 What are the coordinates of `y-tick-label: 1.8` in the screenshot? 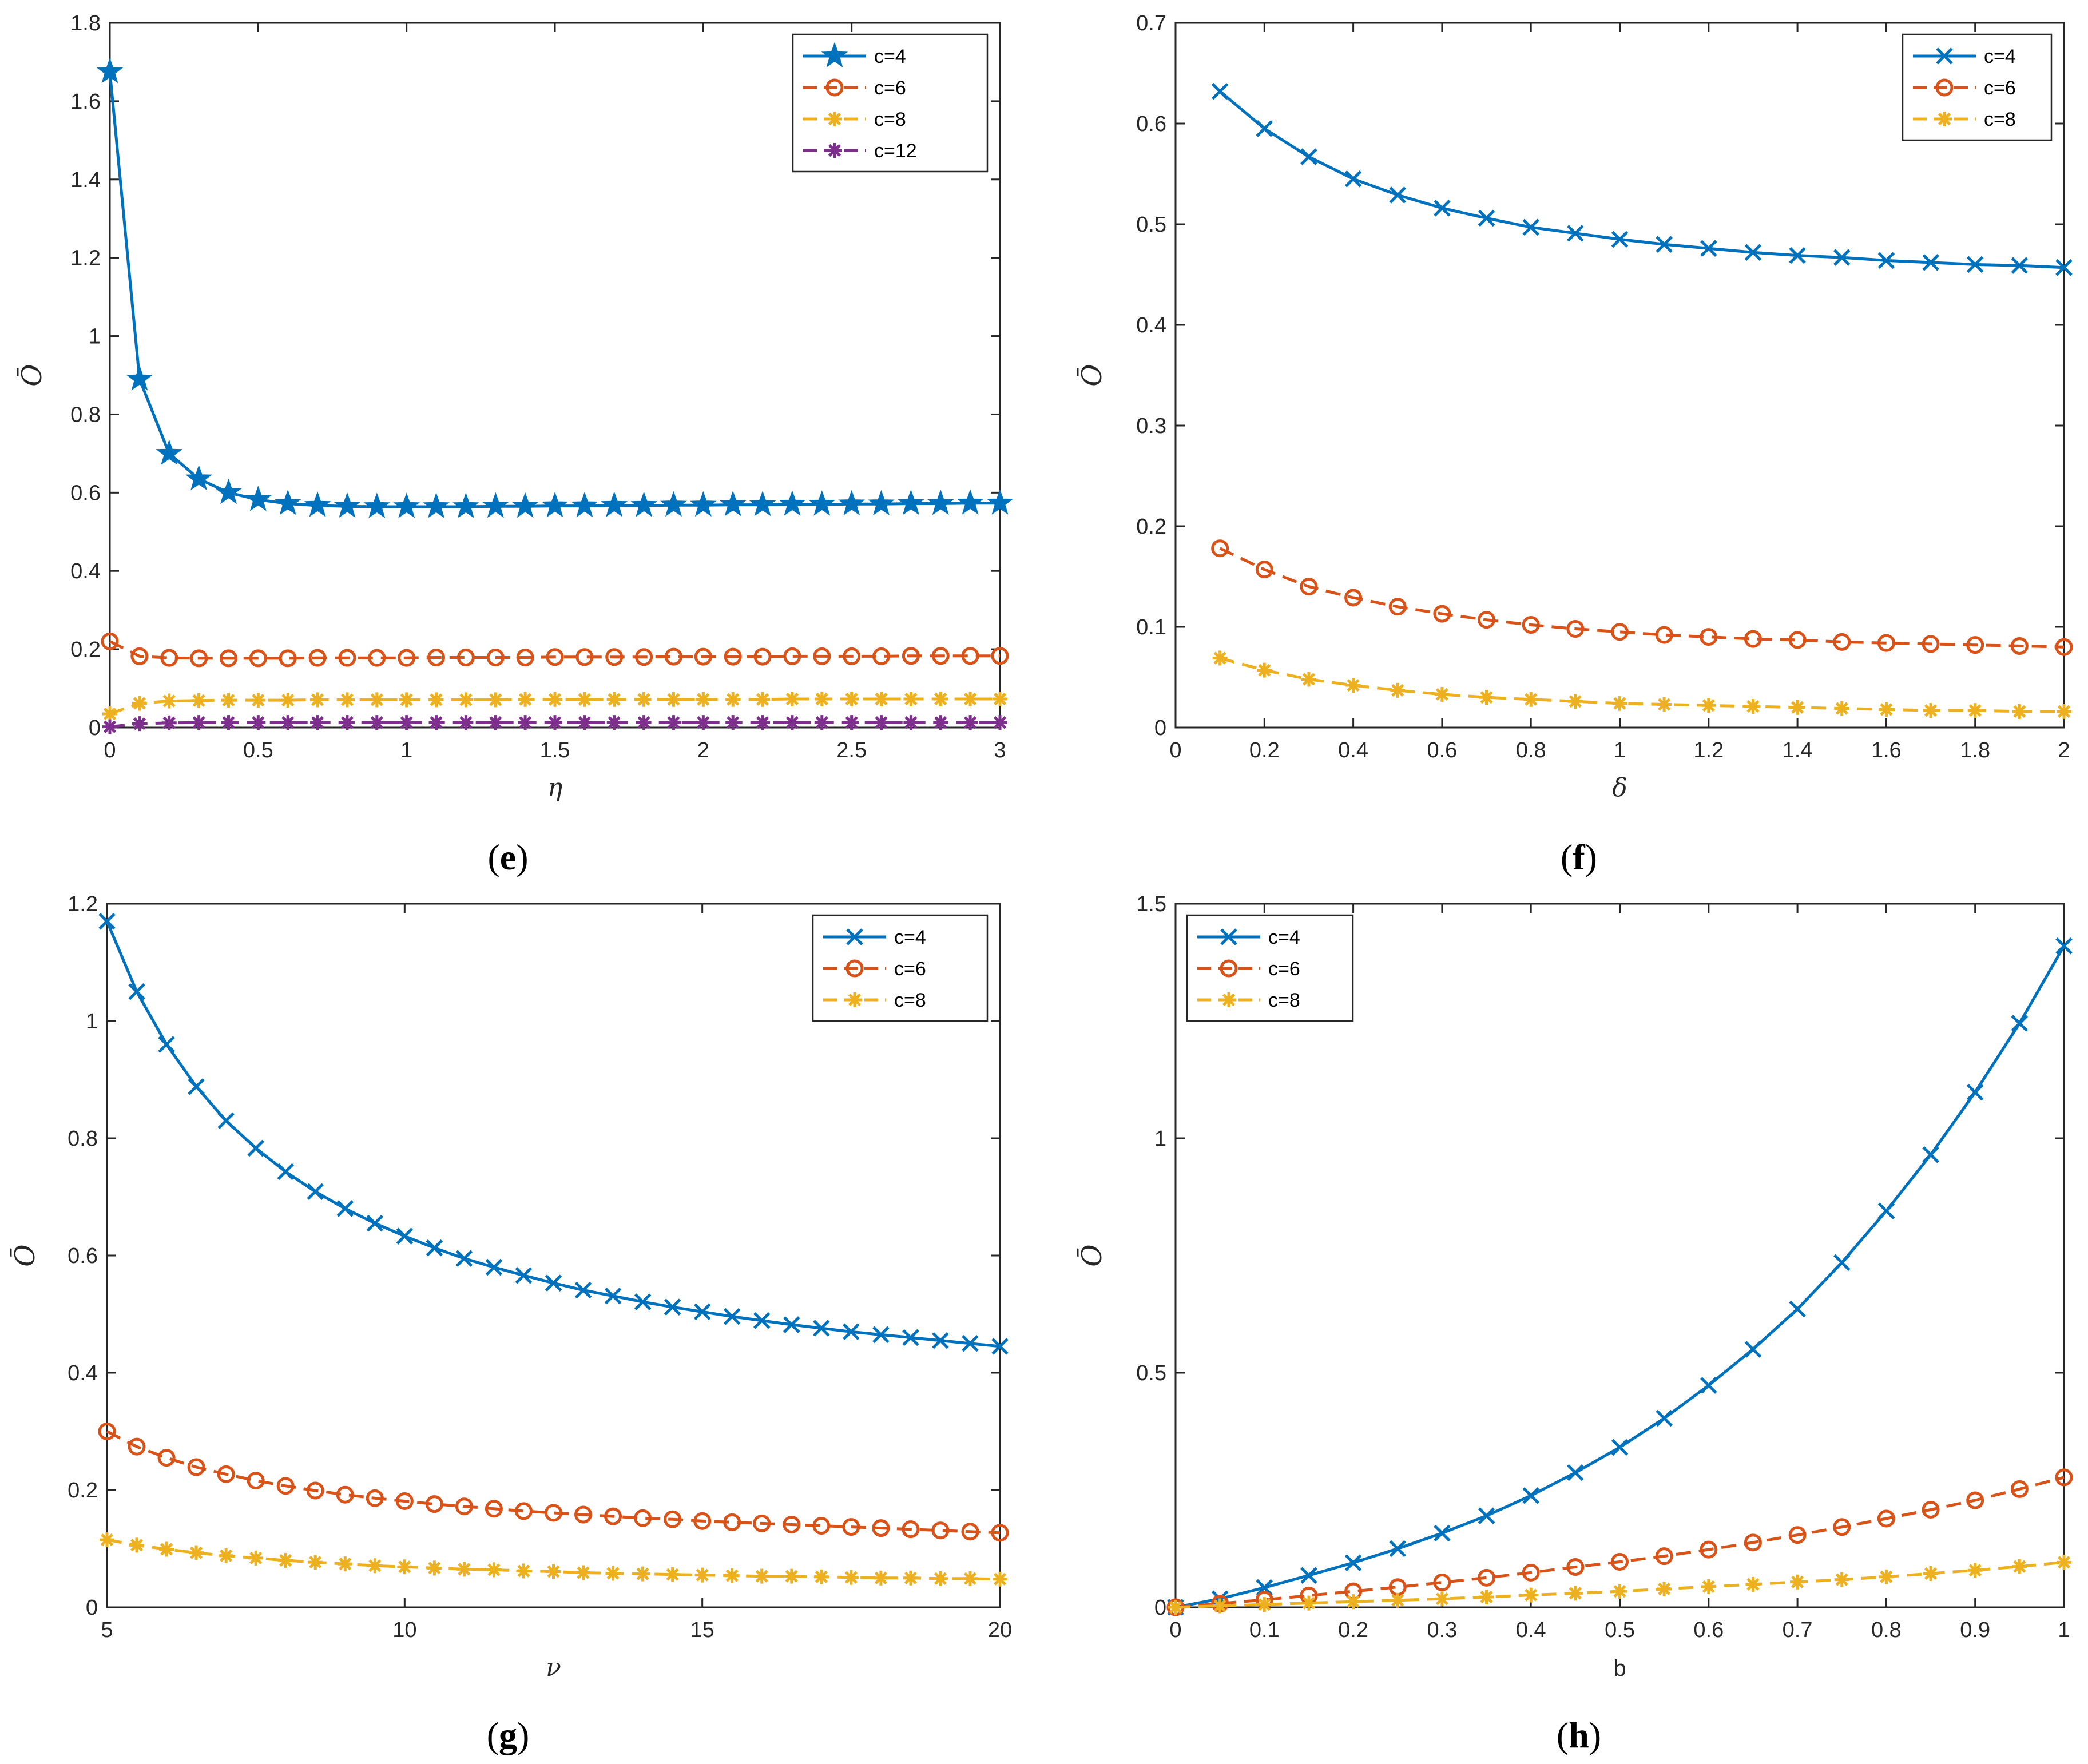 It's located at (85, 23).